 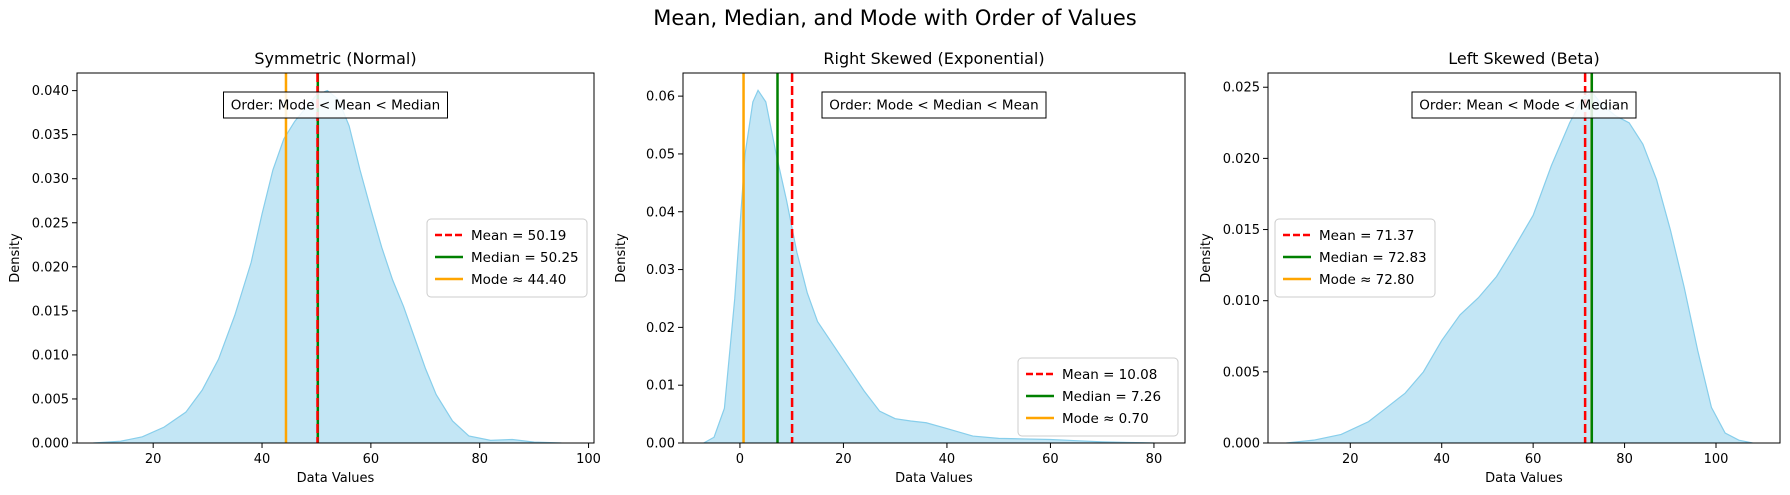 What do you see at coordinates (660, 270) in the screenshot?
I see `y-tick-label: 0.03` at bounding box center [660, 270].